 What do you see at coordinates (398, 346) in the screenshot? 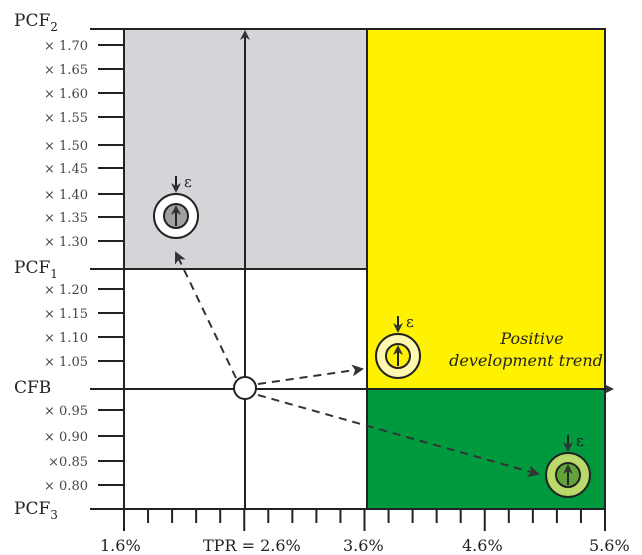
I see `target-marker-yellow: ε` at bounding box center [398, 346].